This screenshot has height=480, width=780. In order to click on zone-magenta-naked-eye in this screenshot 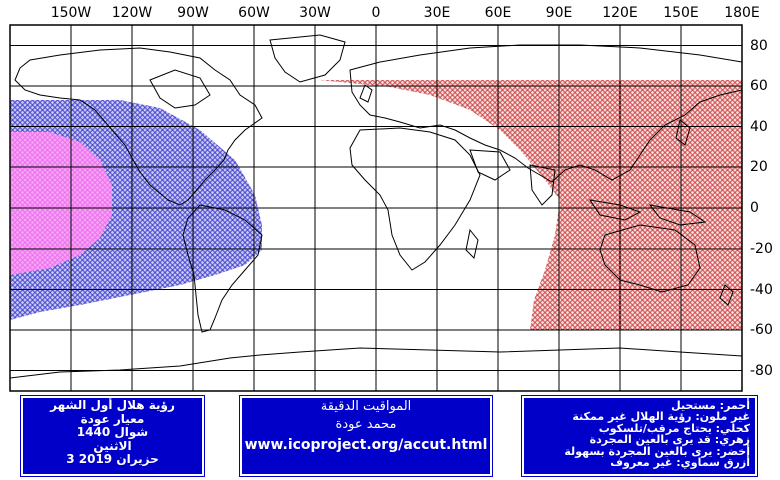, I will do `click(61, 203)`.